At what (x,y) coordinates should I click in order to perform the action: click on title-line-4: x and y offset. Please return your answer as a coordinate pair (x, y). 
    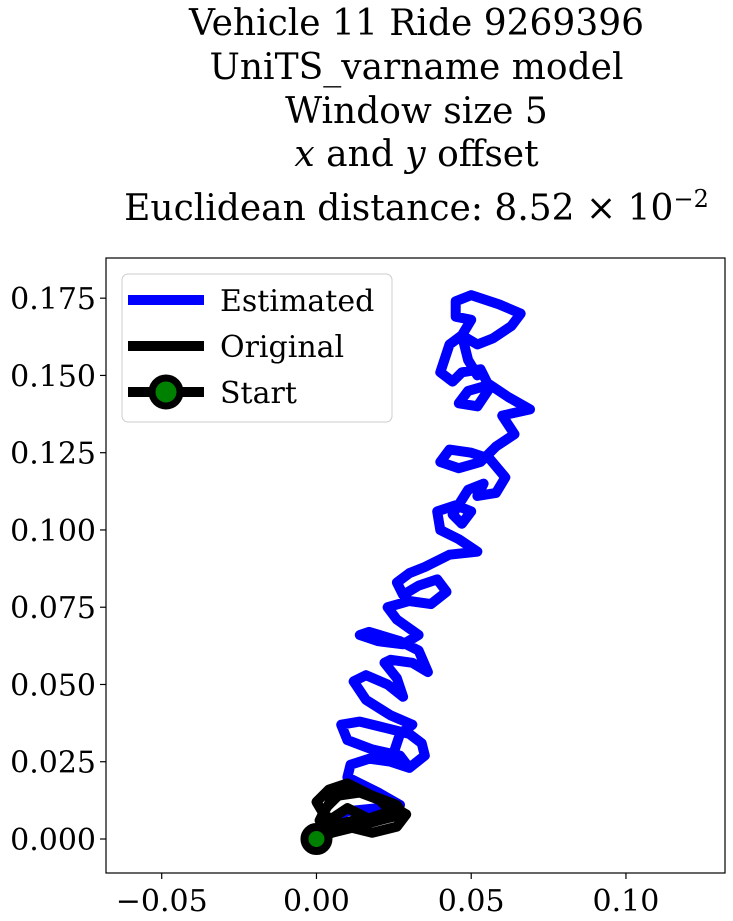
    Looking at the image, I should click on (416, 154).